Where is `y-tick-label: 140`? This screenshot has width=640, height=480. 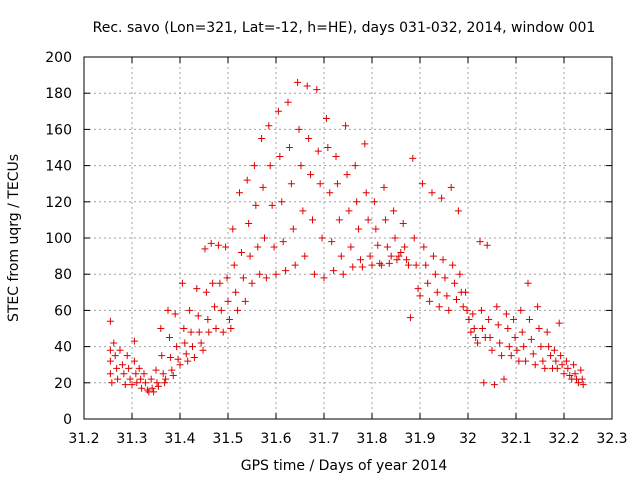 y-tick-label: 140 is located at coordinates (58, 167).